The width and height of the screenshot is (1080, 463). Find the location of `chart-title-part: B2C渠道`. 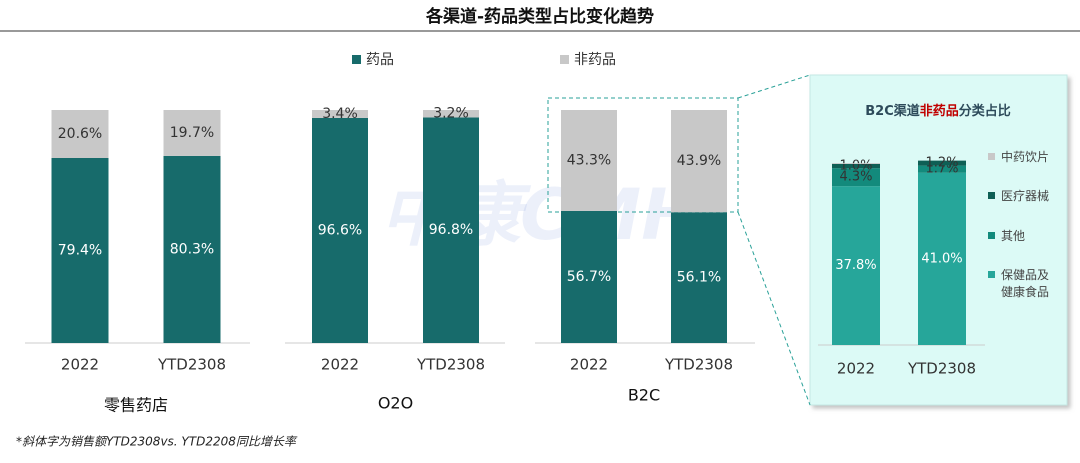

chart-title-part: B2C渠道 is located at coordinates (892, 111).